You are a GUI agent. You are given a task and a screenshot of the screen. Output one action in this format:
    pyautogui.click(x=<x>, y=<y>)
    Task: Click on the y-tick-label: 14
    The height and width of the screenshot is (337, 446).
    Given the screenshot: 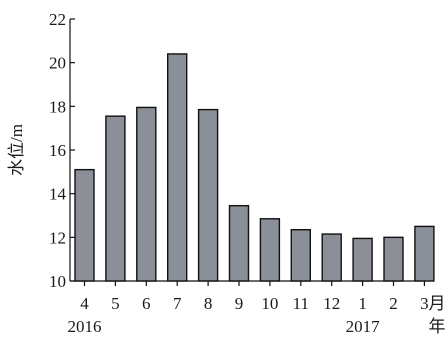 What is the action you would take?
    pyautogui.click(x=58, y=194)
    